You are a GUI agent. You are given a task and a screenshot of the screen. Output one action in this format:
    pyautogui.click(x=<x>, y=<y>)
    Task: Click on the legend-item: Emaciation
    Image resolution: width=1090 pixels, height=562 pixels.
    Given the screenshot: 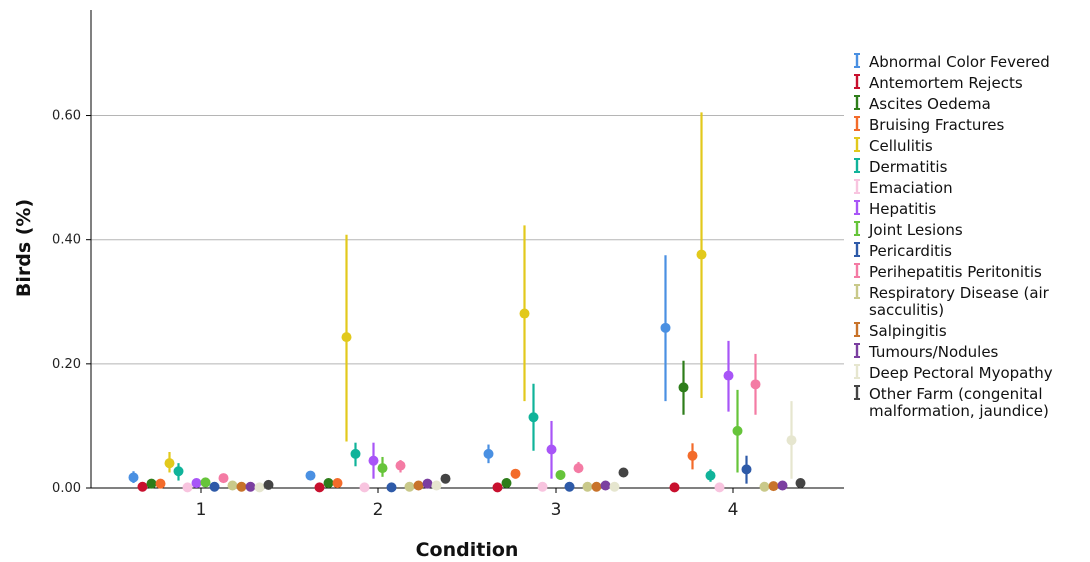 What is the action you would take?
    pyautogui.click(x=903, y=188)
    